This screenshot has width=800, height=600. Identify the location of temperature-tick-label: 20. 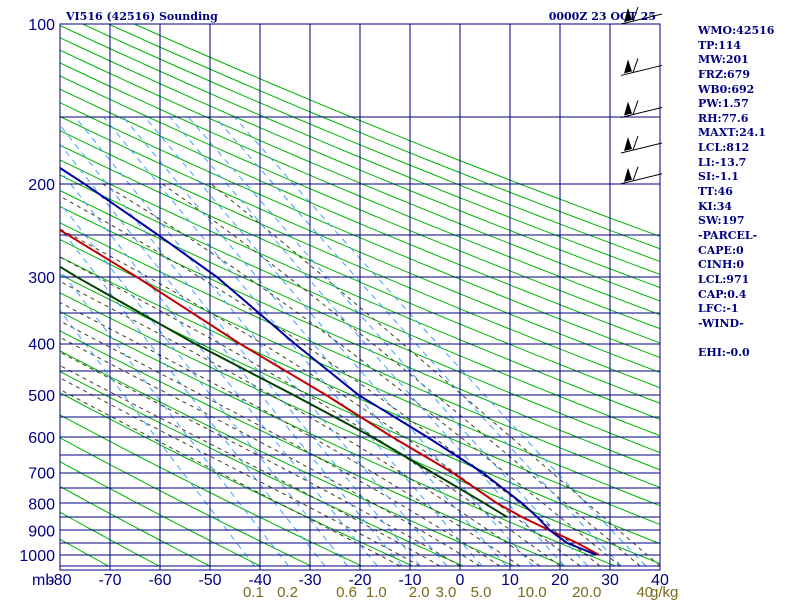
(560, 580).